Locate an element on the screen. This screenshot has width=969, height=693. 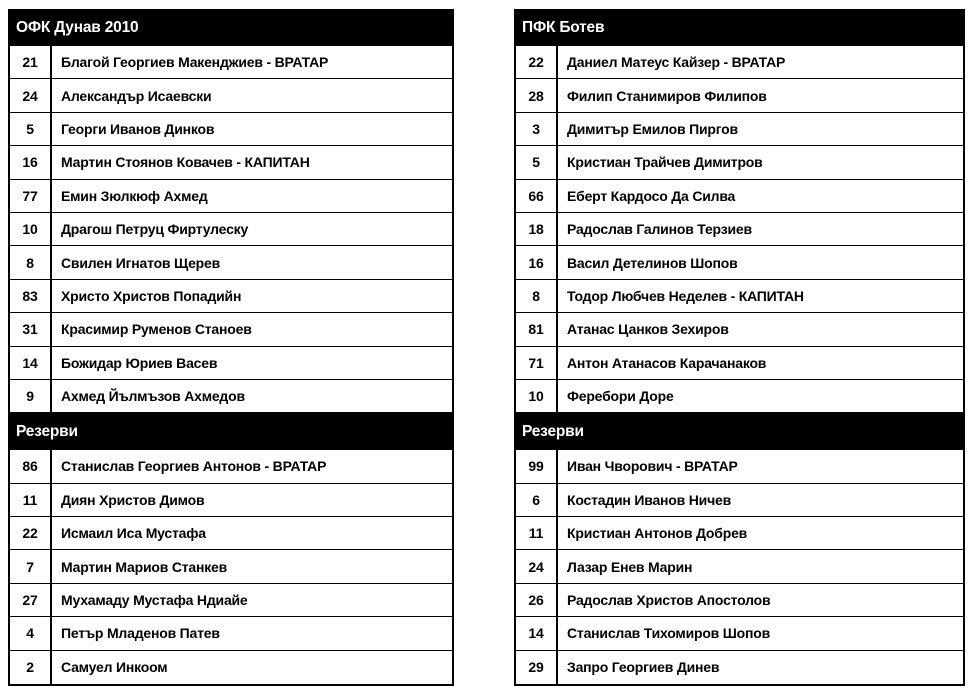
player-row: 8 Свилен Игнатов Щерев is located at coordinates (231, 263).